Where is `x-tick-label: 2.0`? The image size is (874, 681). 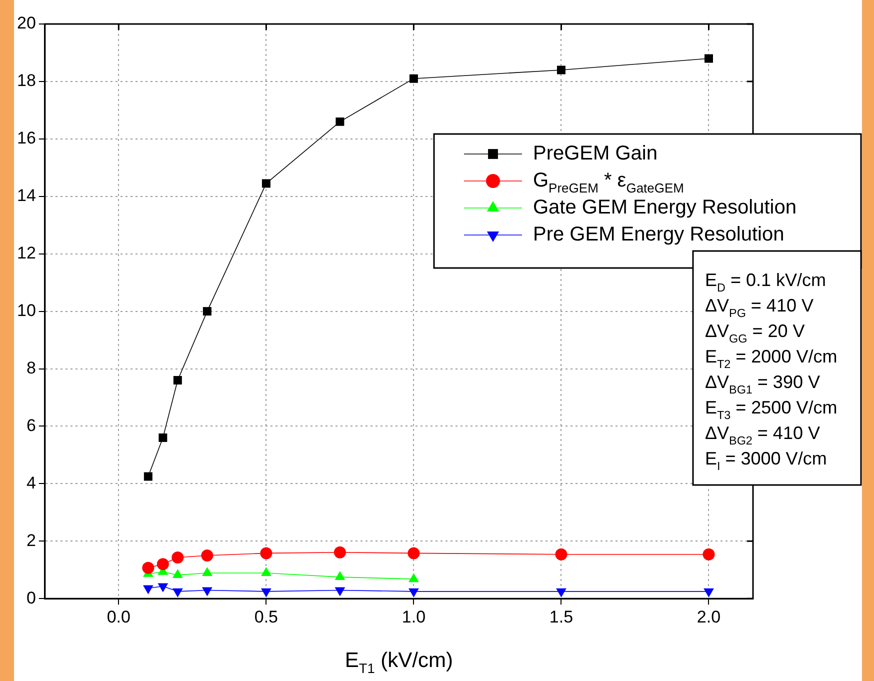 x-tick-label: 2.0 is located at coordinates (708, 616).